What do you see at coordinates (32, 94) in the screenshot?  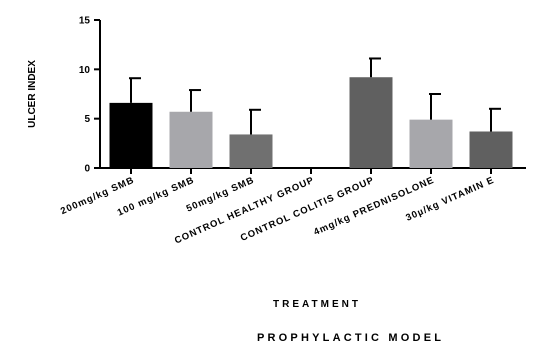 I see `y-axis-title: ULCER INDEX` at bounding box center [32, 94].